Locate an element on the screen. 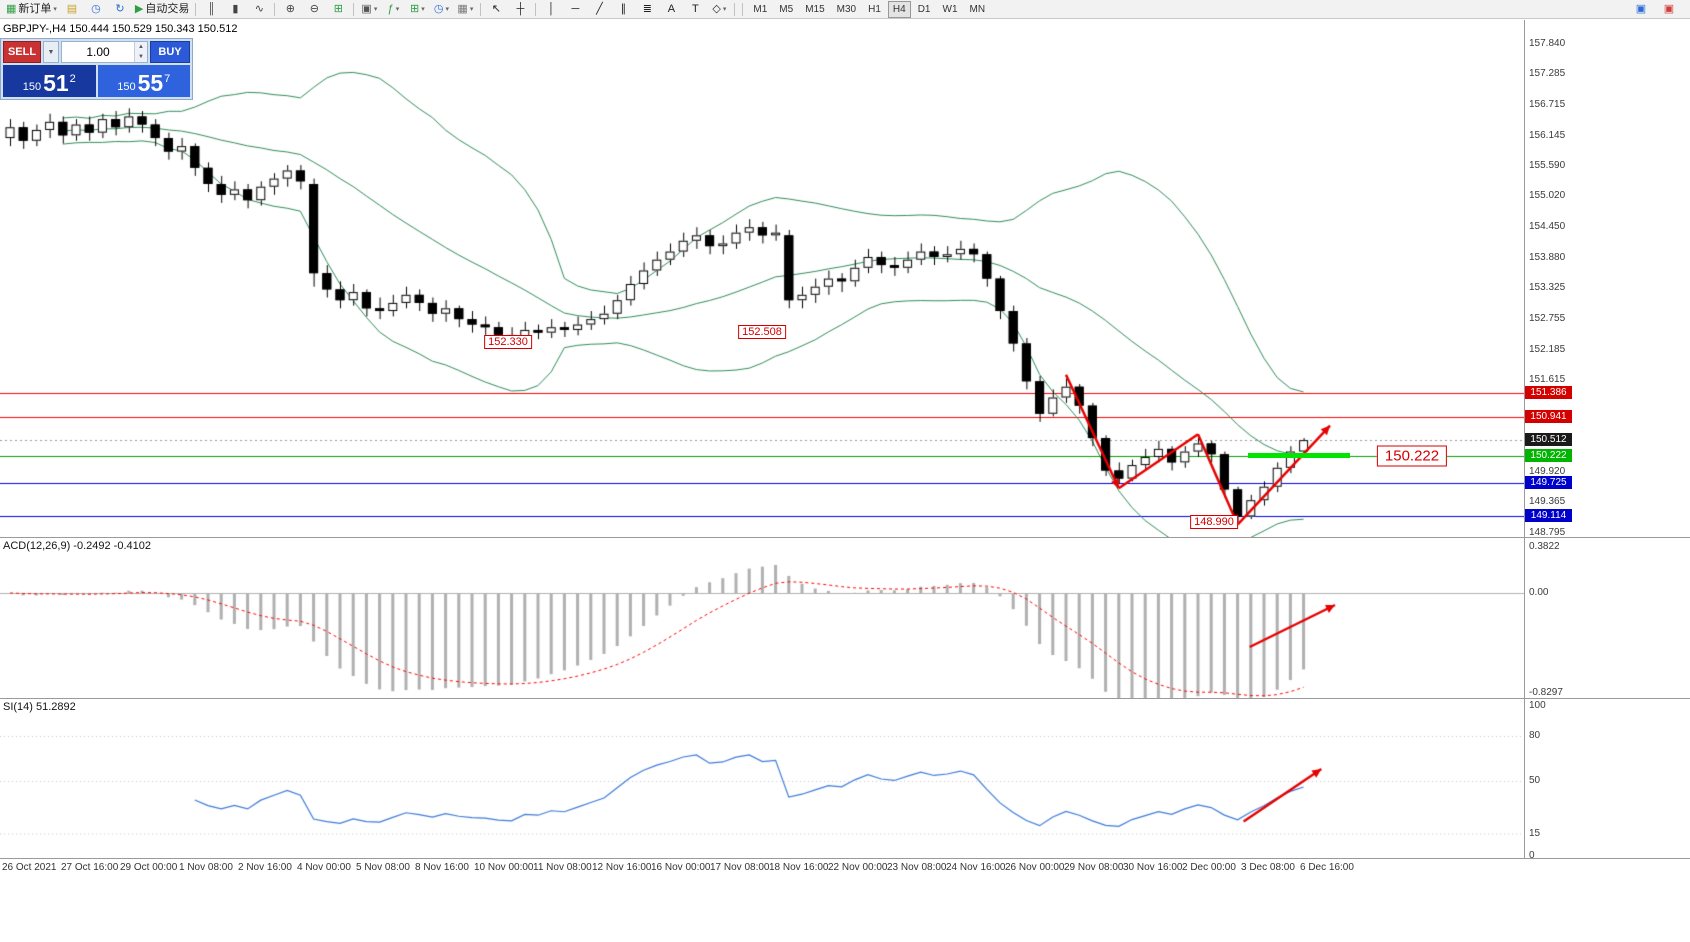 The width and height of the screenshot is (1690, 942). indicators-icon: ƒ is located at coordinates (390, 8).